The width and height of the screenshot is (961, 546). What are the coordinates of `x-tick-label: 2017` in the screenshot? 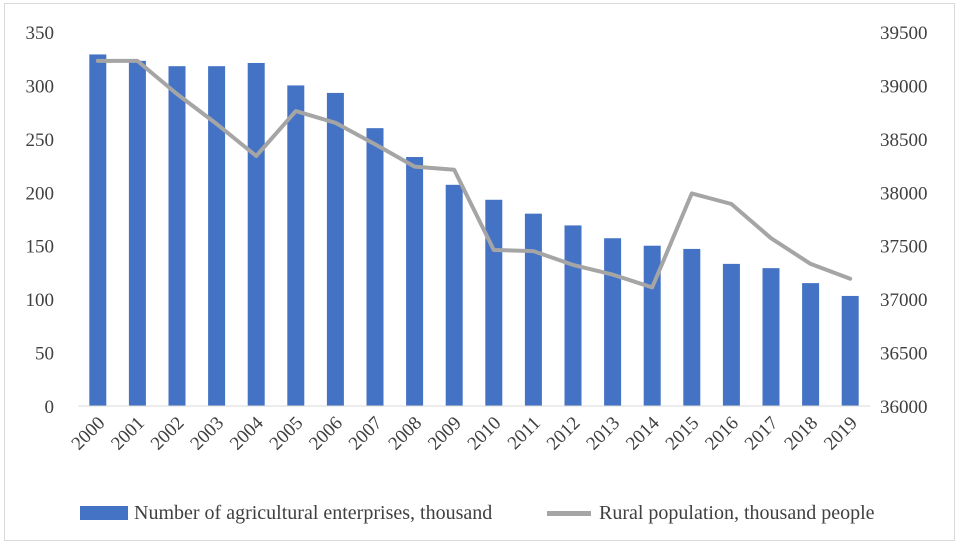 It's located at (762, 434).